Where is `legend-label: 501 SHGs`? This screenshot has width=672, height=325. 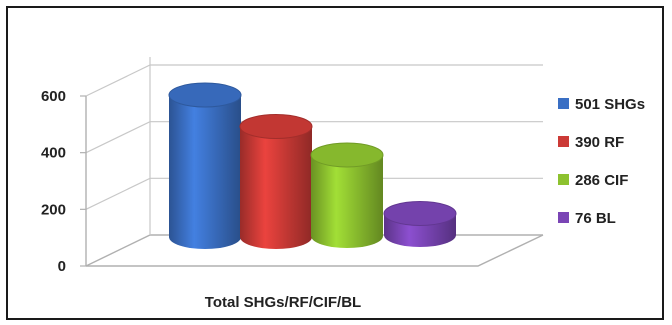 legend-label: 501 SHGs is located at coordinates (610, 104).